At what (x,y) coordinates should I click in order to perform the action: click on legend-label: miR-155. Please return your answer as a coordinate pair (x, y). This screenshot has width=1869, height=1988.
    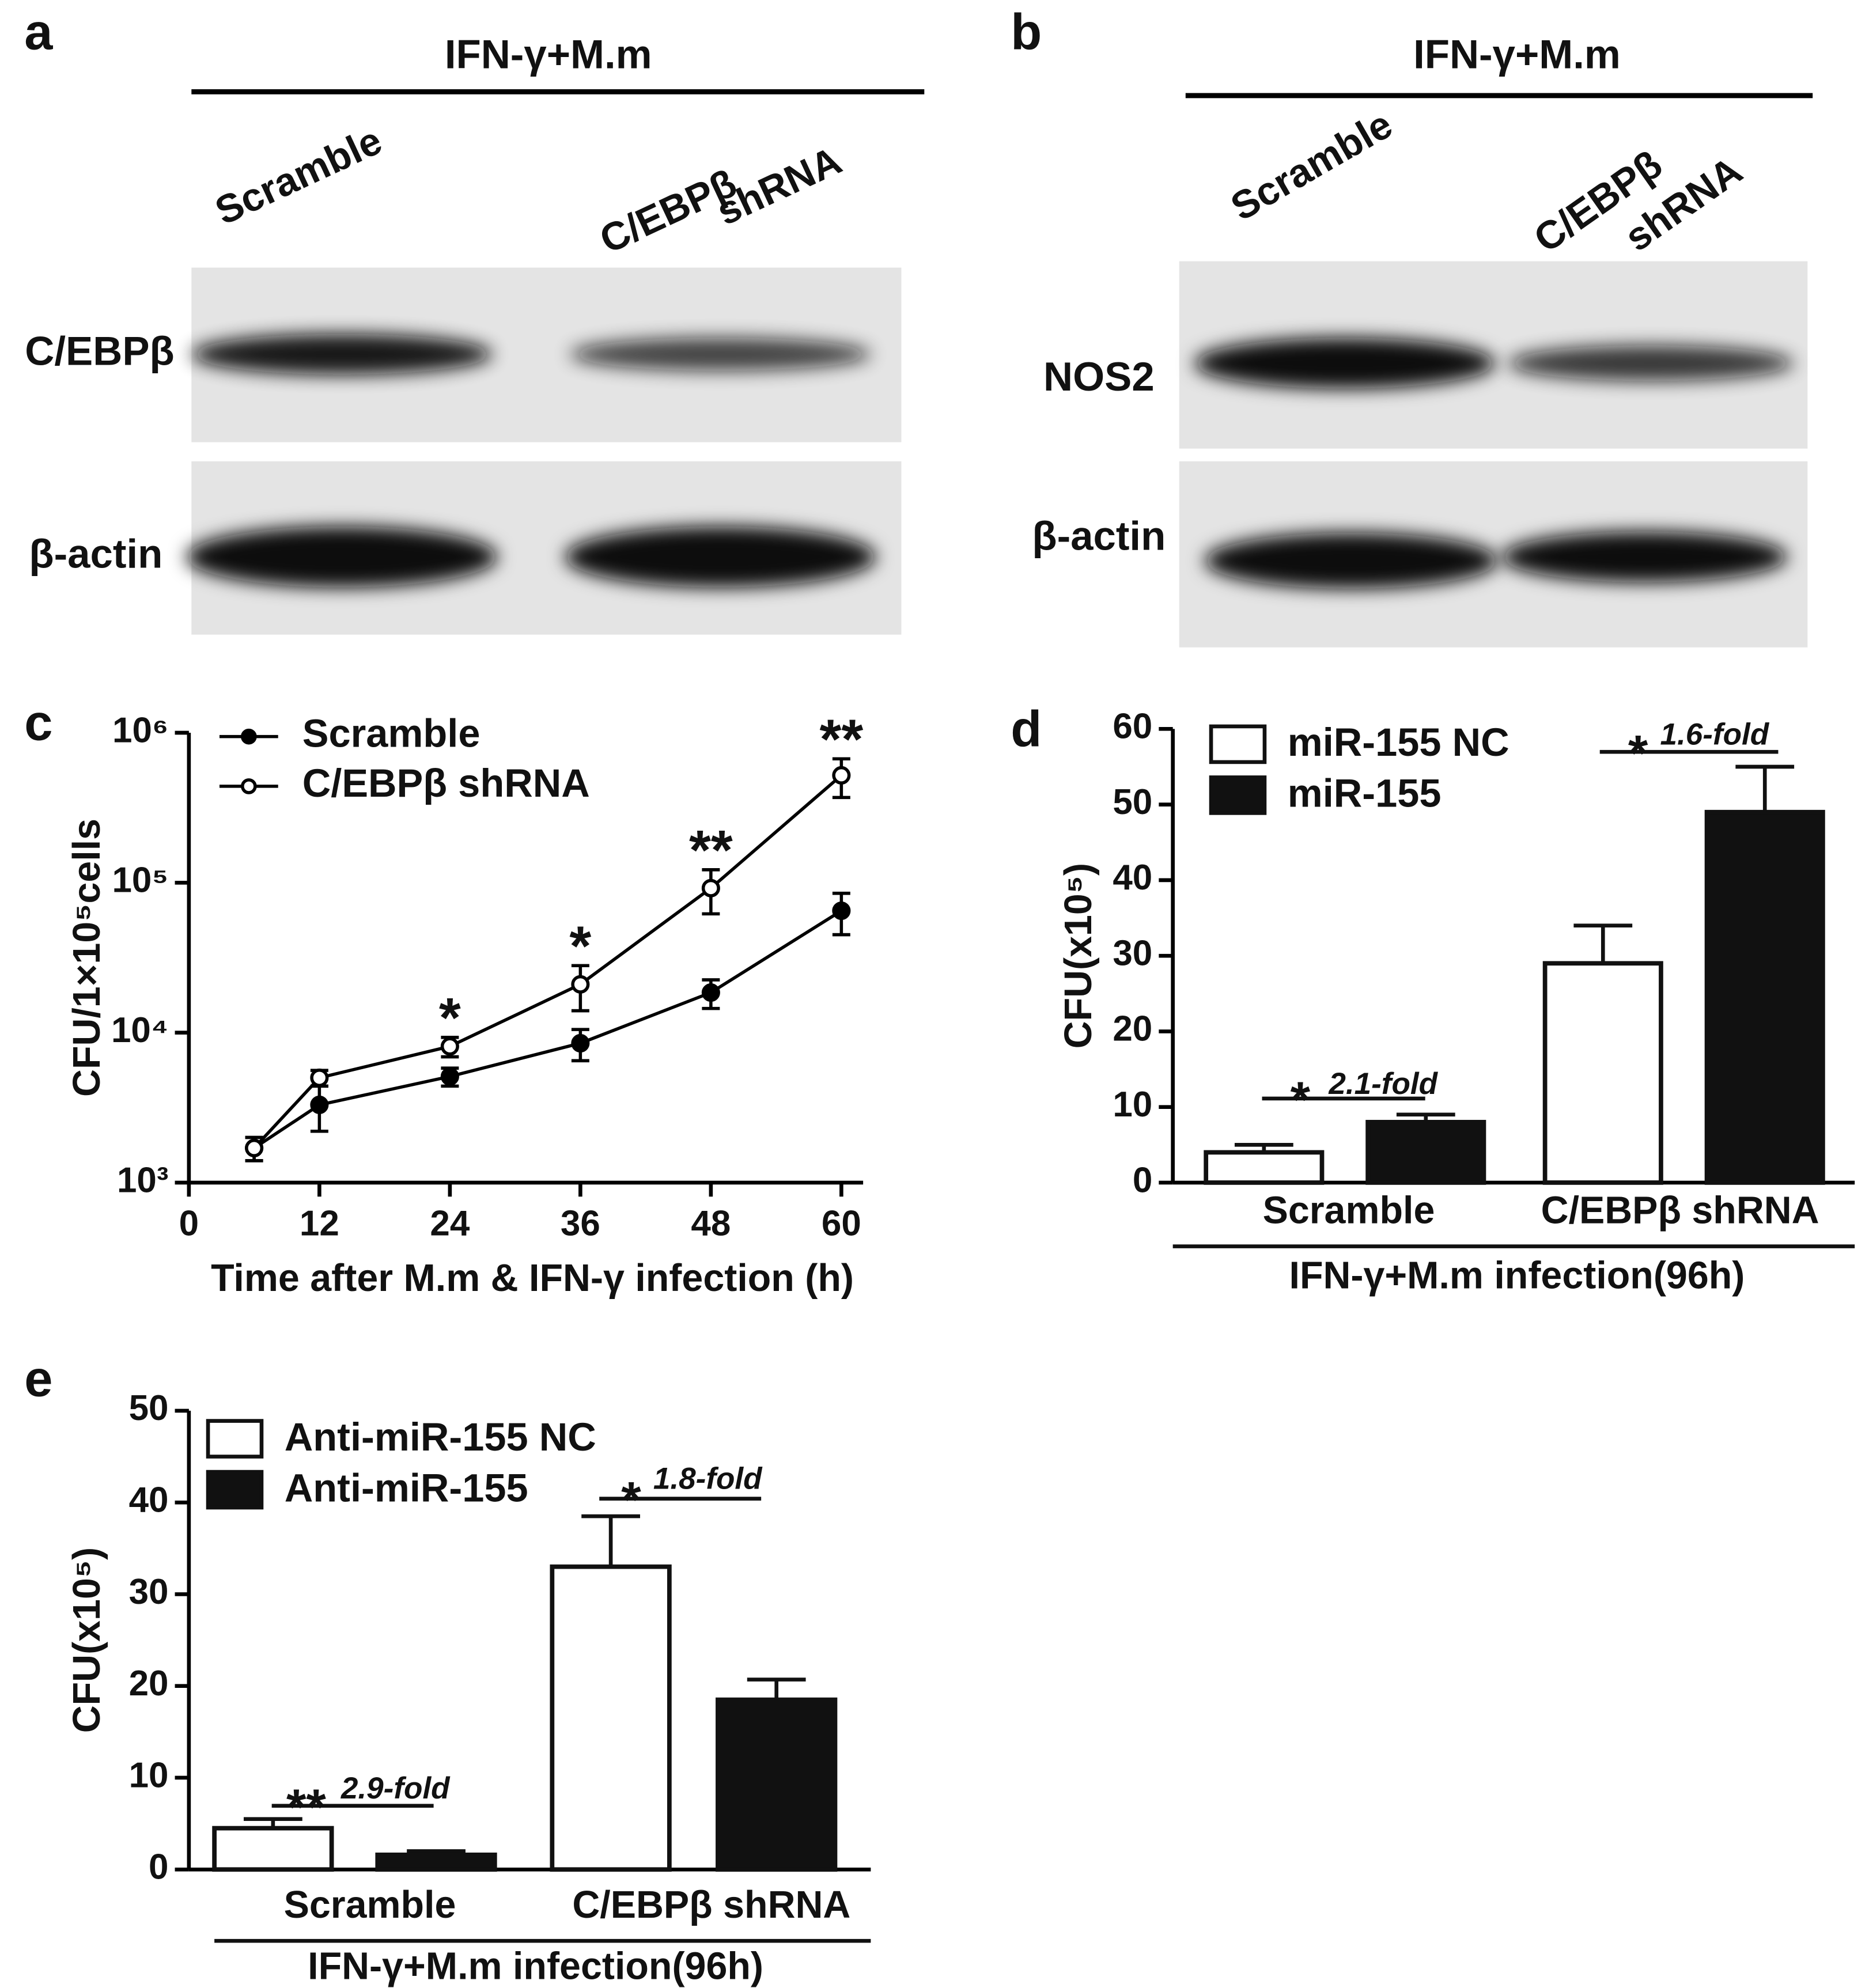
    Looking at the image, I should click on (1365, 794).